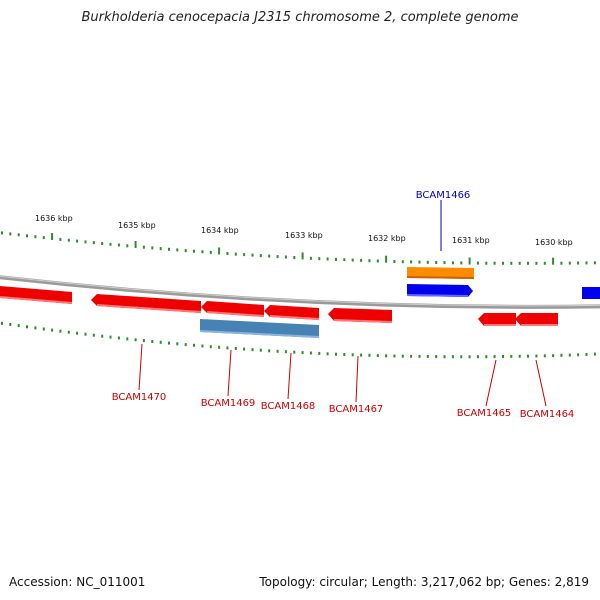 The height and width of the screenshot is (600, 600). What do you see at coordinates (298, 248) in the screenshot?
I see `upper-scale-ticks` at bounding box center [298, 248].